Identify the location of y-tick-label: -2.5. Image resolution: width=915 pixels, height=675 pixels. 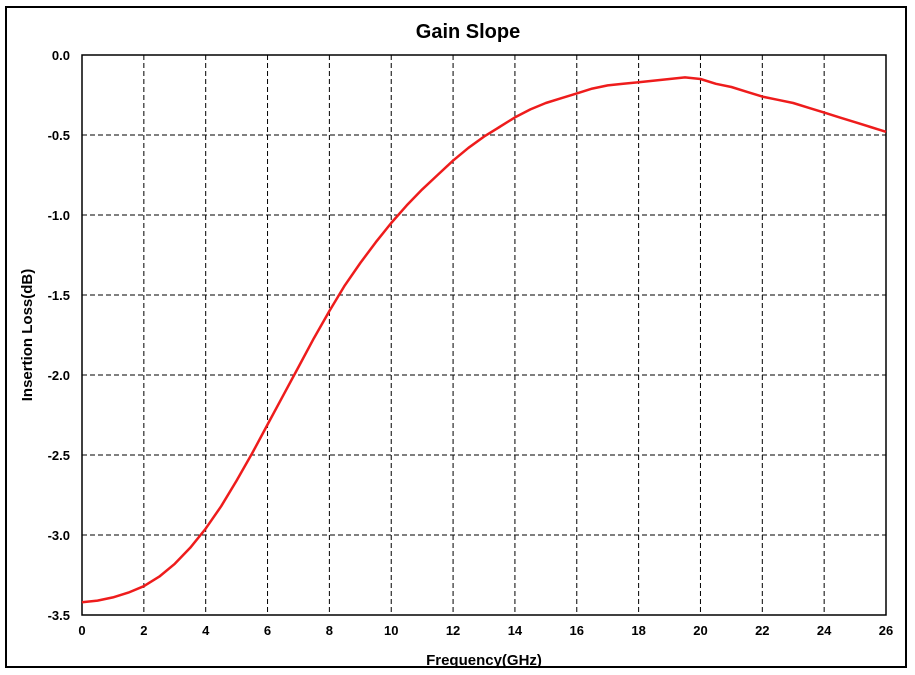
(59, 455).